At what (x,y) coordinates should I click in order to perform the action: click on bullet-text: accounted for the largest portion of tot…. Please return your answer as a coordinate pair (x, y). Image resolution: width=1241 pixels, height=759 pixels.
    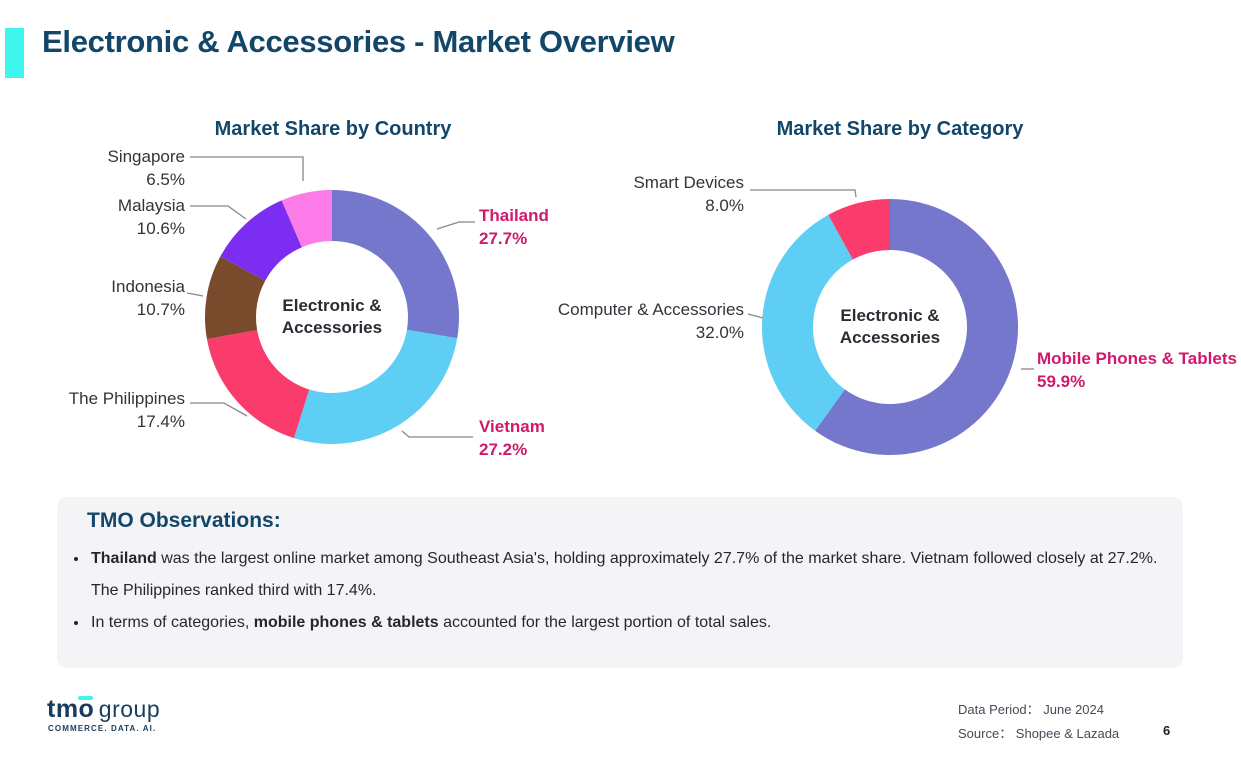
    Looking at the image, I should click on (605, 622).